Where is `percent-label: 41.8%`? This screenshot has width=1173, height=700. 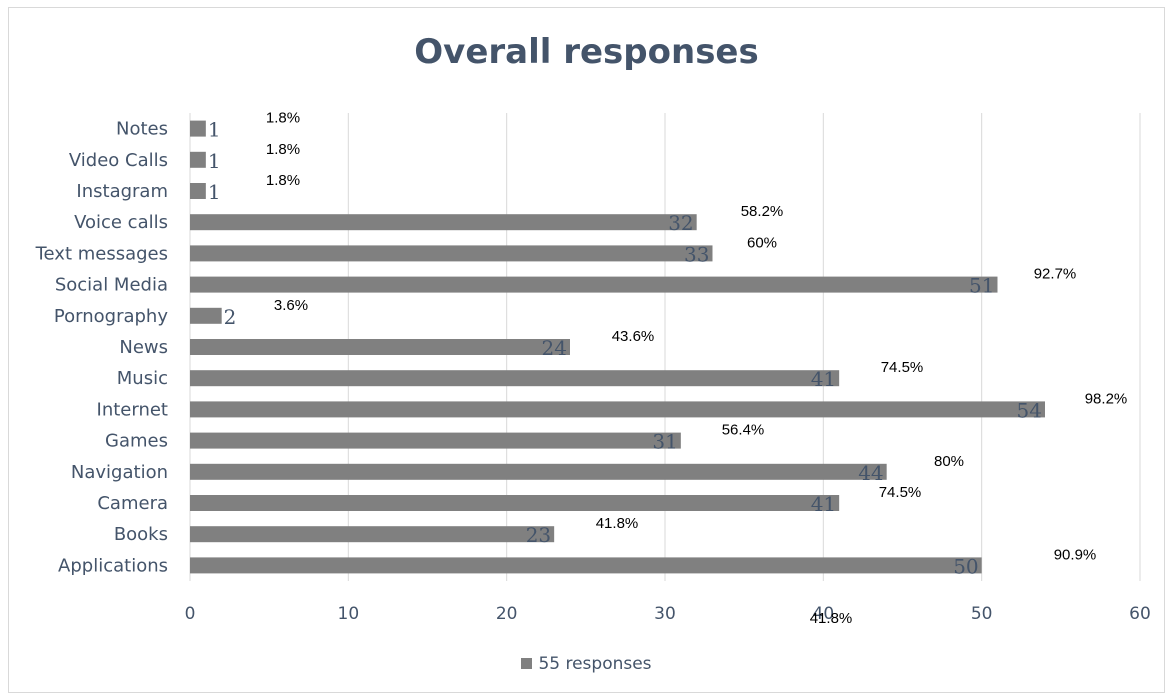
percent-label: 41.8% is located at coordinates (617, 523).